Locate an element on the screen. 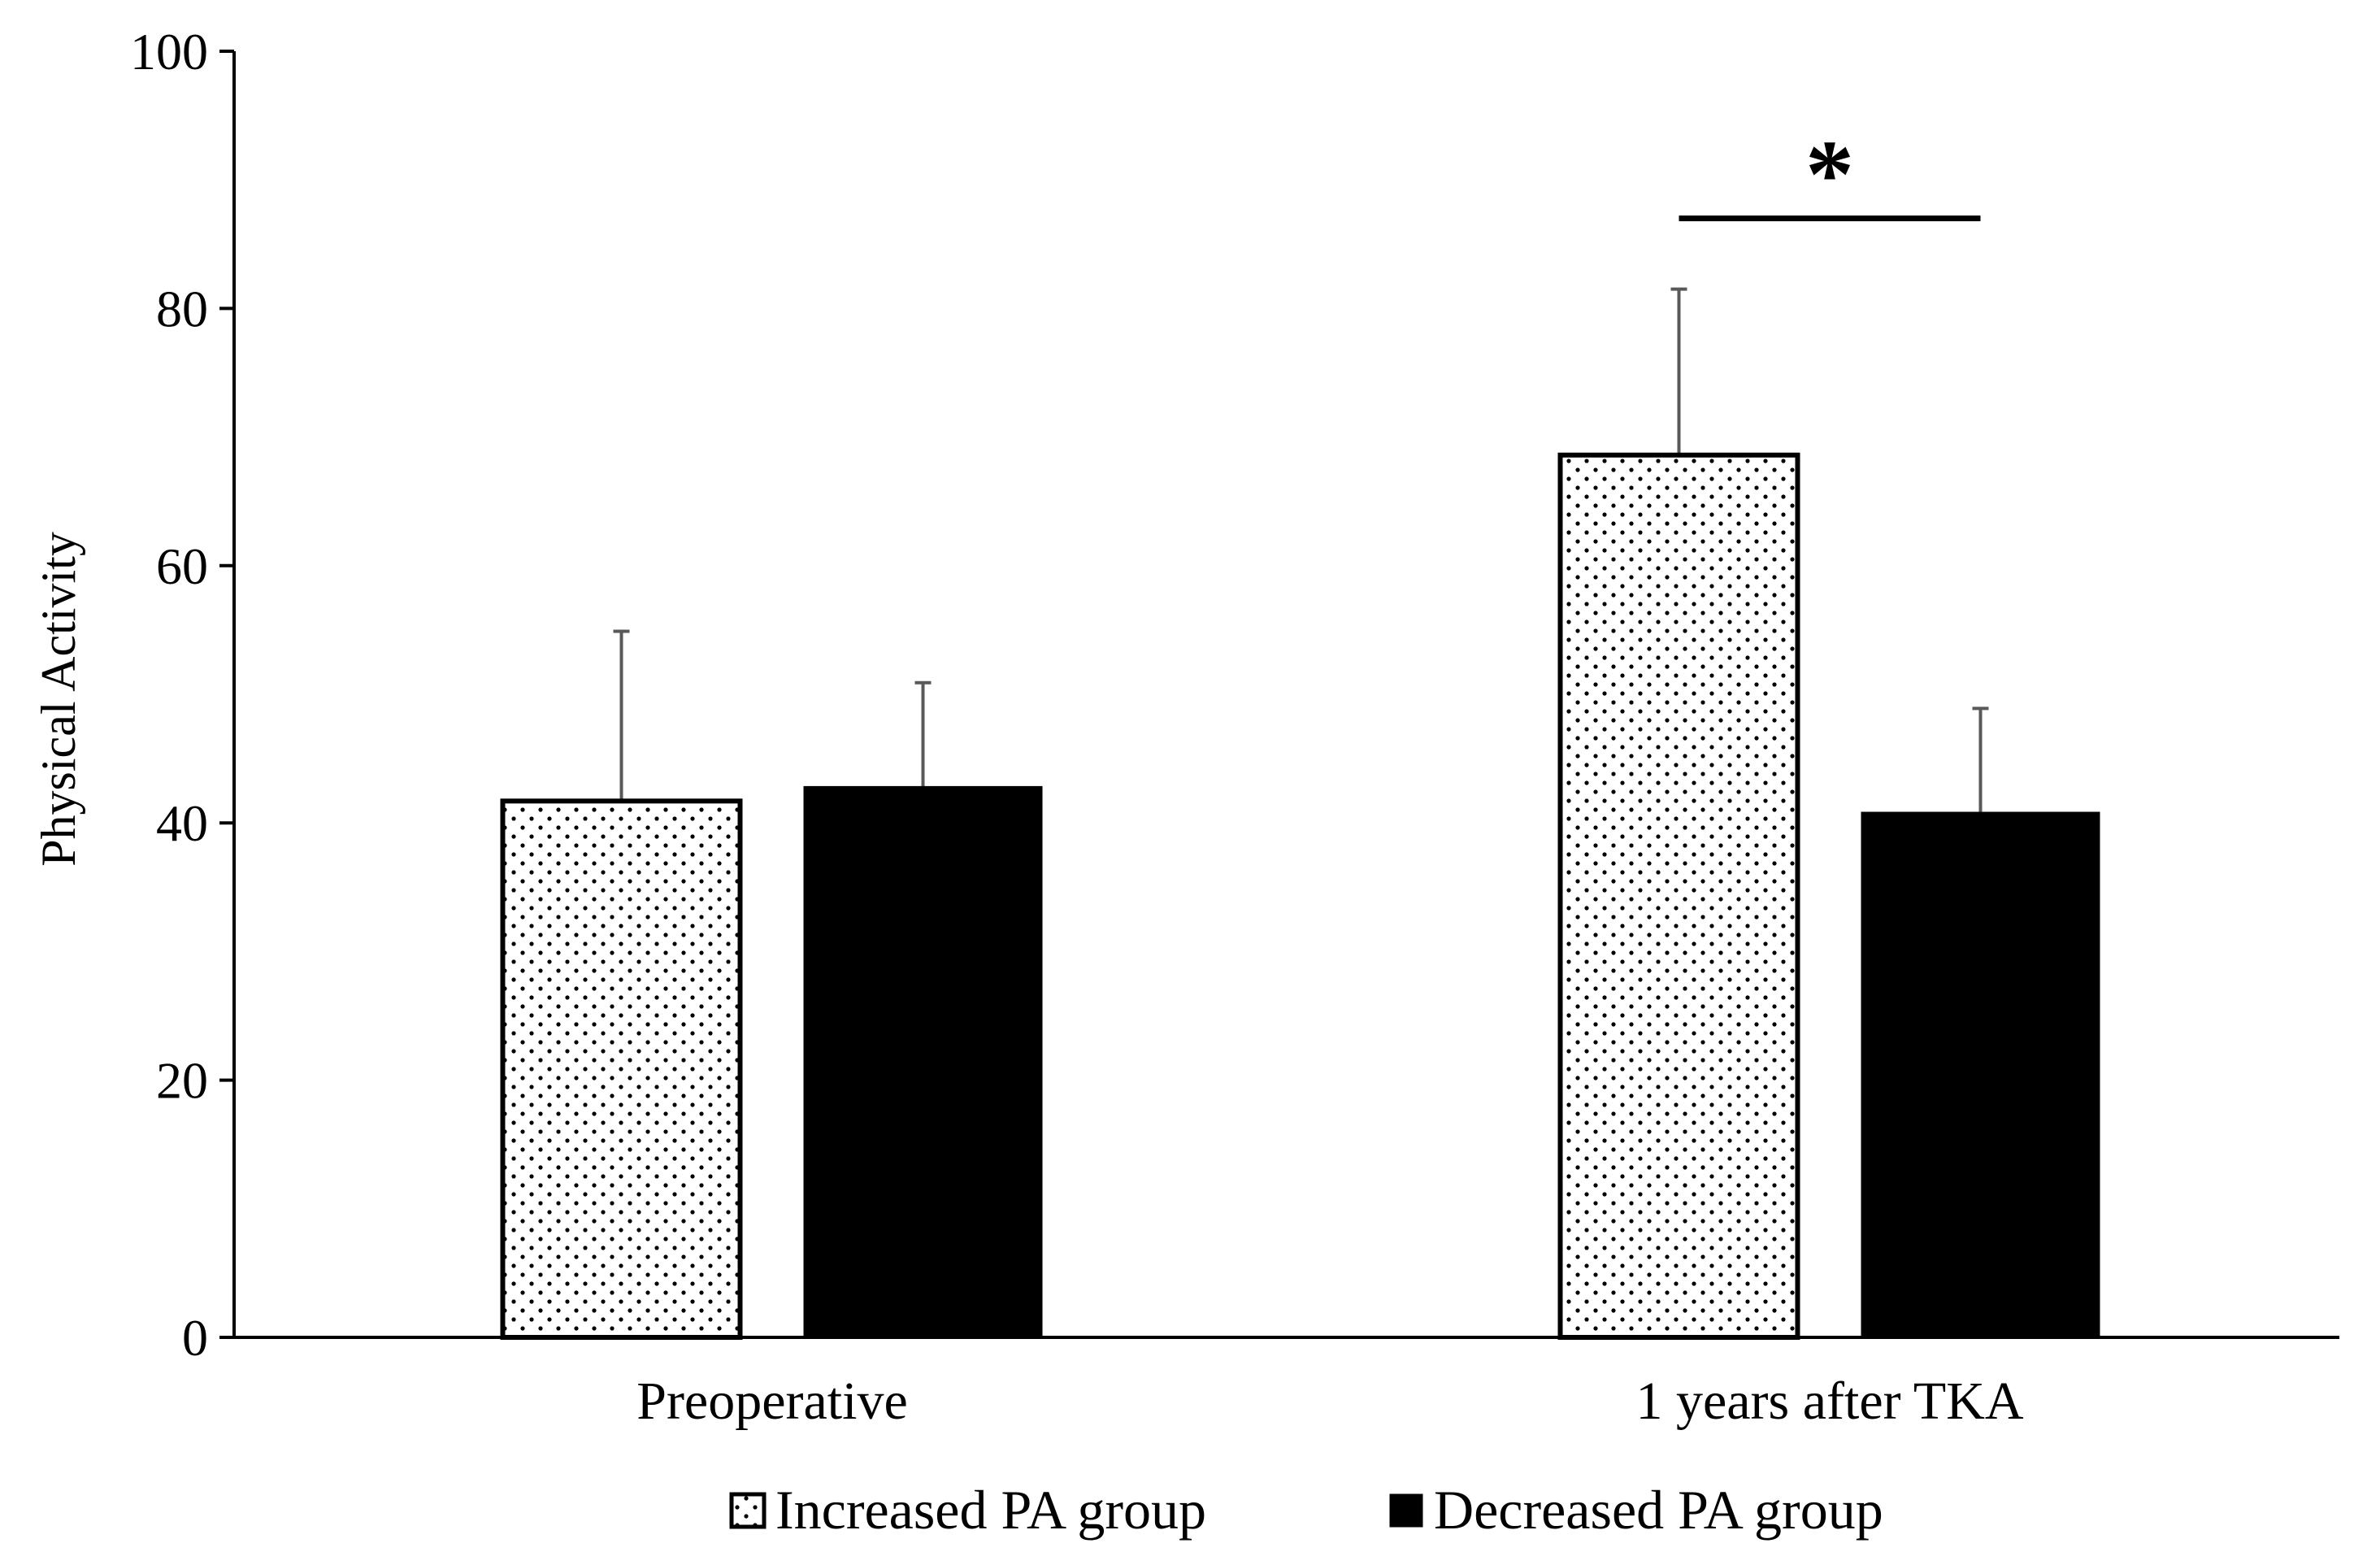 This screenshot has height=1565, width=2380. significance-asterisk: * is located at coordinates (1830, 174).